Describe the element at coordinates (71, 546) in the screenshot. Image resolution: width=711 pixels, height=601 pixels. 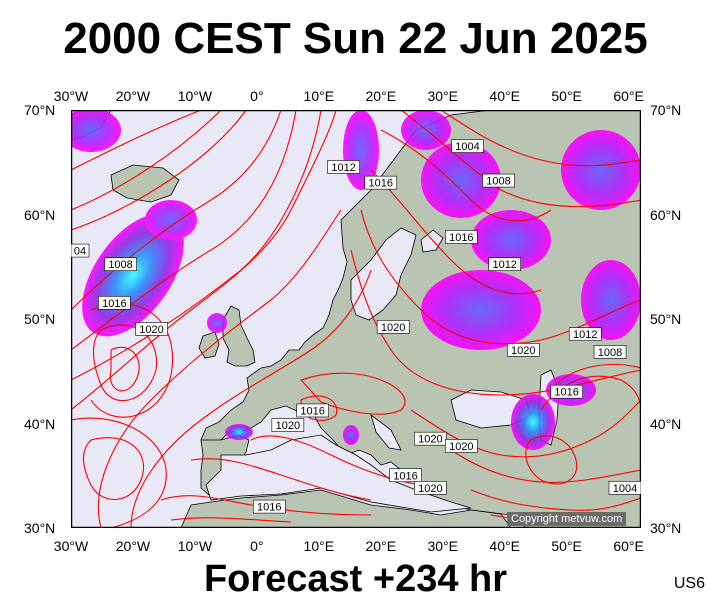
I see `lon-label-bottom: 30°W` at that location.